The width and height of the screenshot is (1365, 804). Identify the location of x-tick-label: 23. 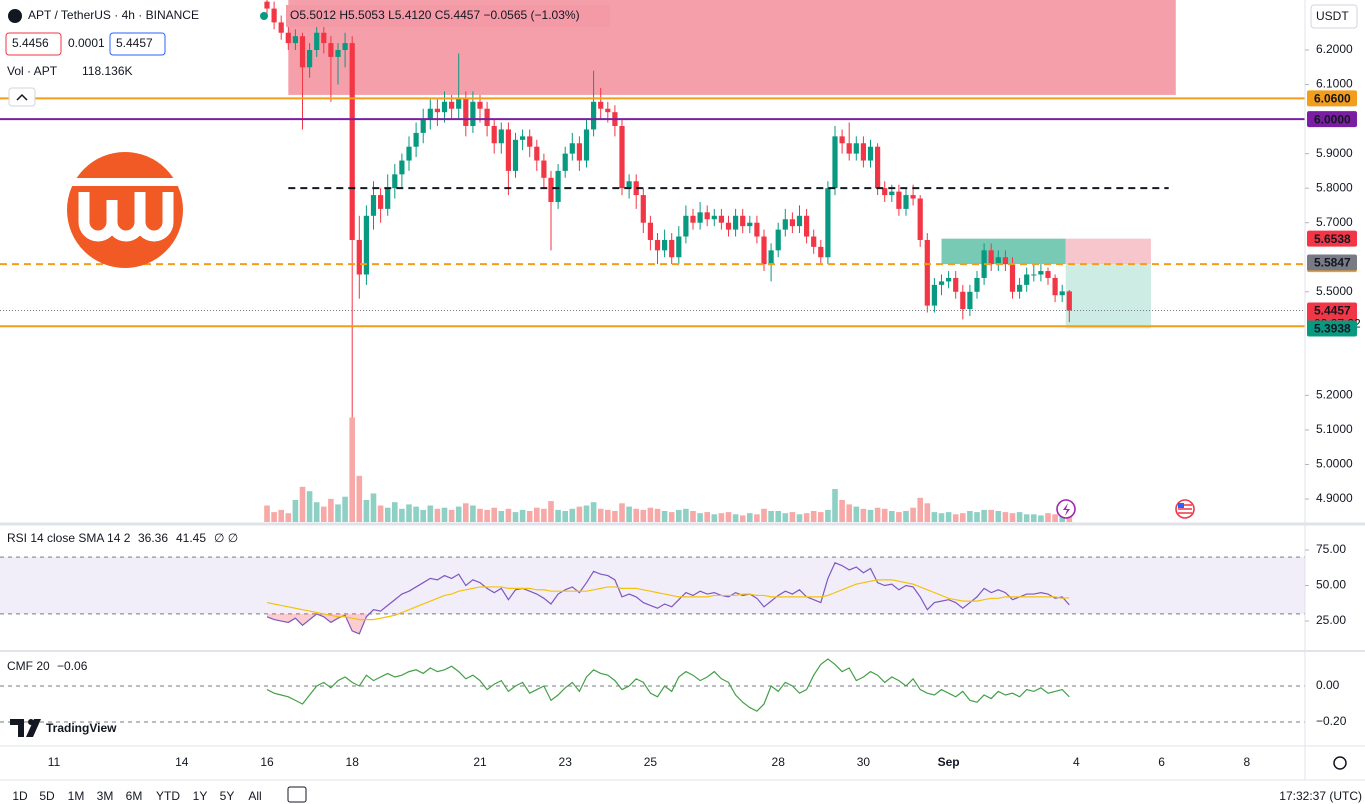
(566, 762).